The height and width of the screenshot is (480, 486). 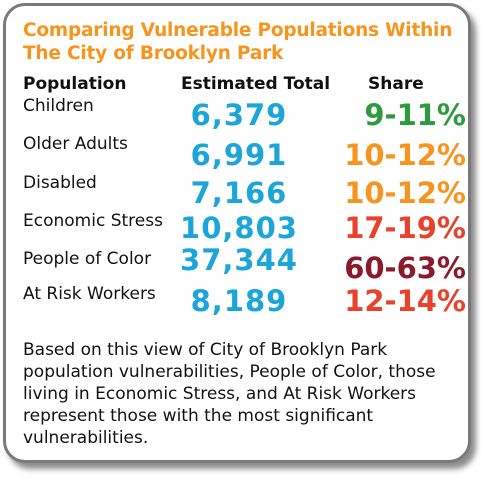 What do you see at coordinates (239, 260) in the screenshot?
I see `estimated-total-value: 37,344` at bounding box center [239, 260].